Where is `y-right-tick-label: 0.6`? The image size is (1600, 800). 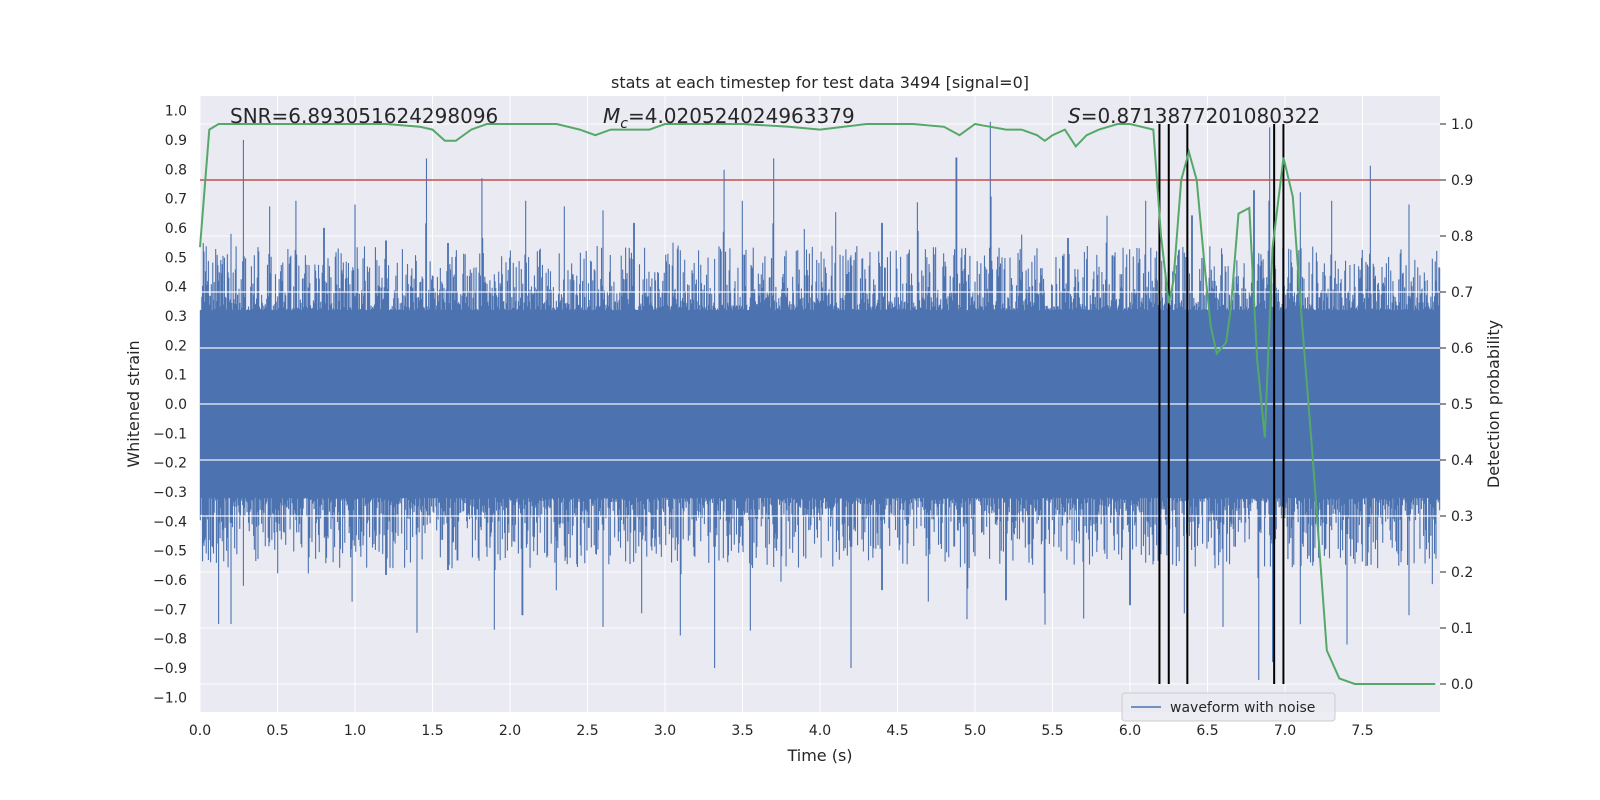
y-right-tick-label: 0.6 is located at coordinates (1462, 349).